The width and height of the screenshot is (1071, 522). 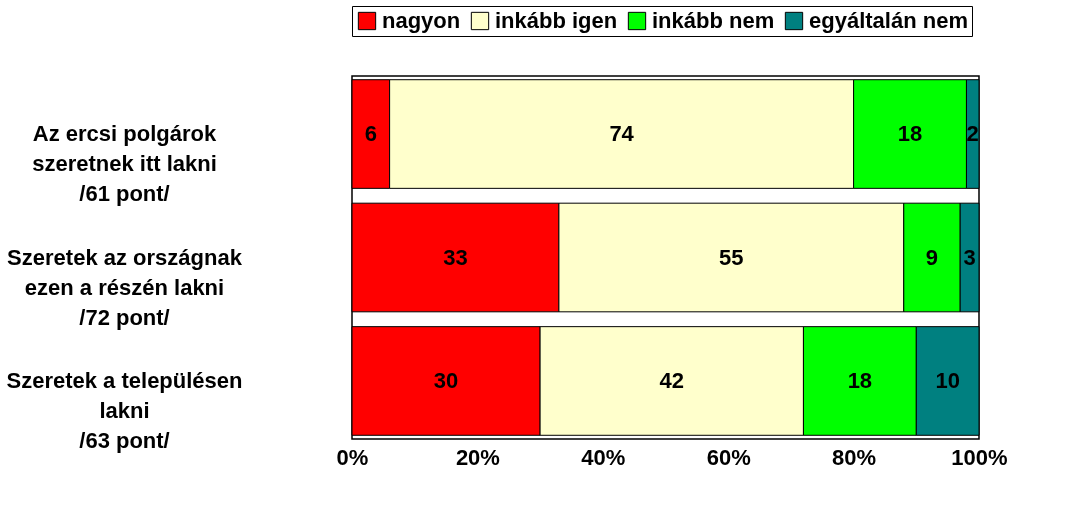 What do you see at coordinates (446, 380) in the screenshot?
I see `data-label: 30` at bounding box center [446, 380].